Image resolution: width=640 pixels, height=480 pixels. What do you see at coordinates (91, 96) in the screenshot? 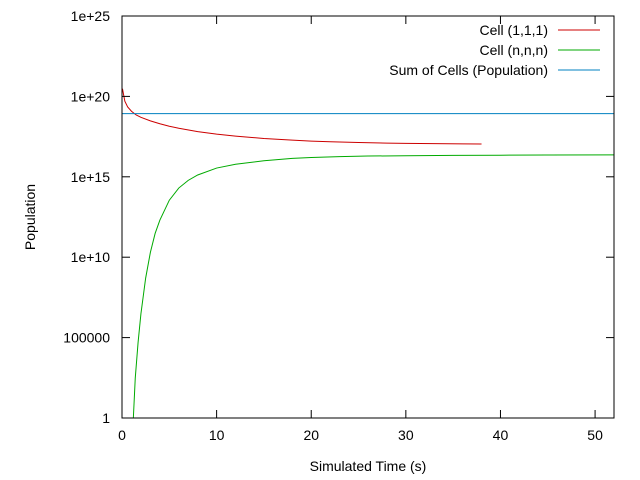
I see `y-tick-label: 1e+20` at bounding box center [91, 96].